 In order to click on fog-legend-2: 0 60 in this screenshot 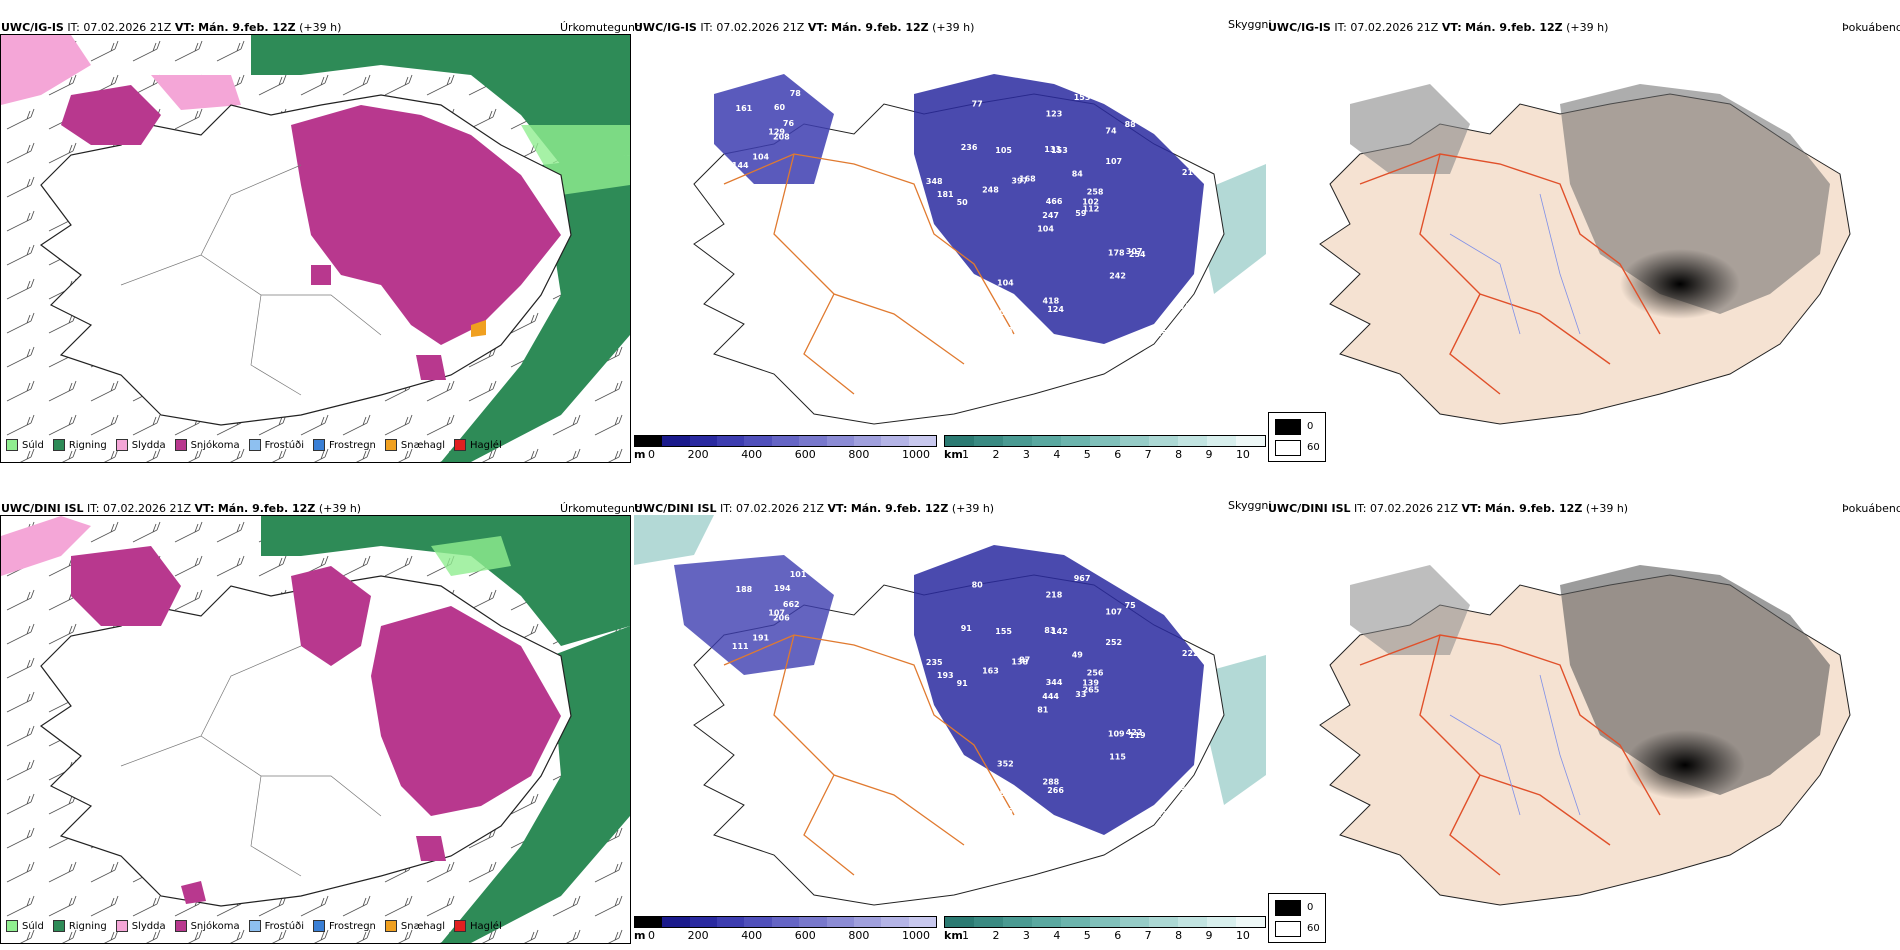, I will do `click(1297, 918)`.